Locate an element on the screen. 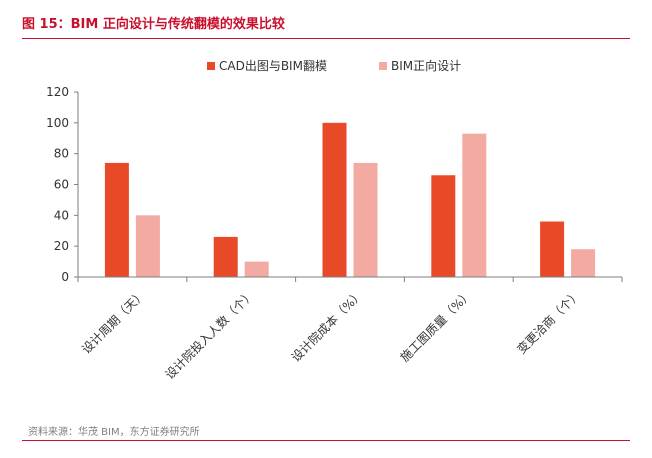  y-tick-label: 100 is located at coordinates (57, 123).